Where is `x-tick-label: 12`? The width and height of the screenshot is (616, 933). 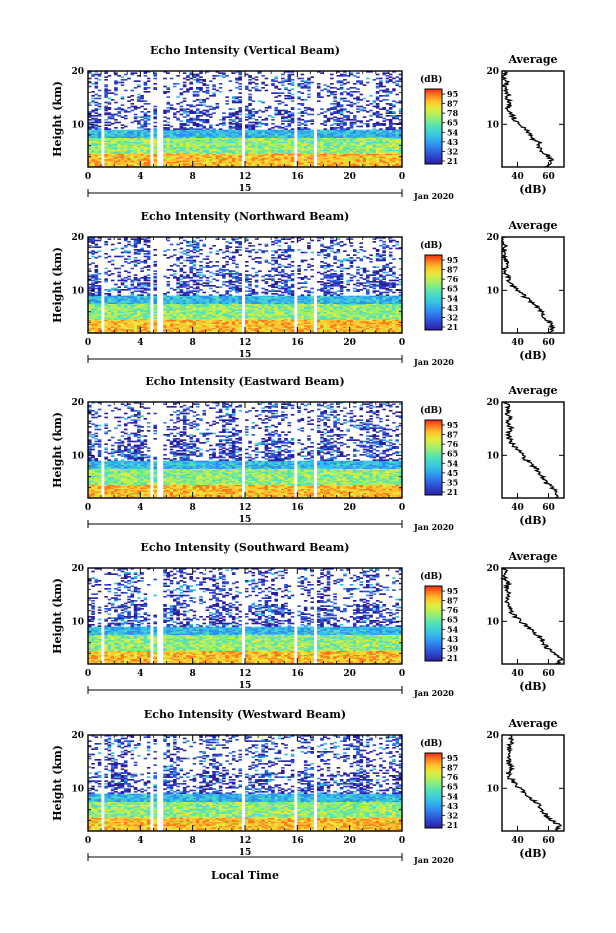 x-tick-label: 12 is located at coordinates (245, 177).